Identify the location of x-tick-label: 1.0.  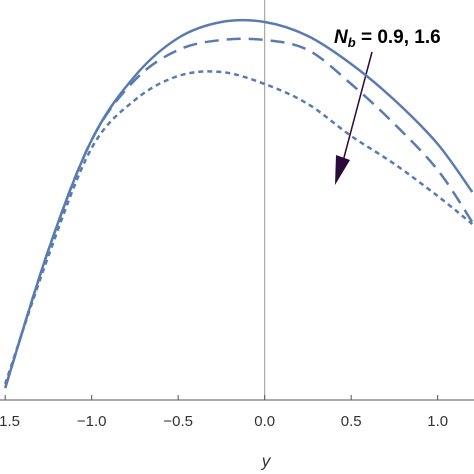
(437, 421).